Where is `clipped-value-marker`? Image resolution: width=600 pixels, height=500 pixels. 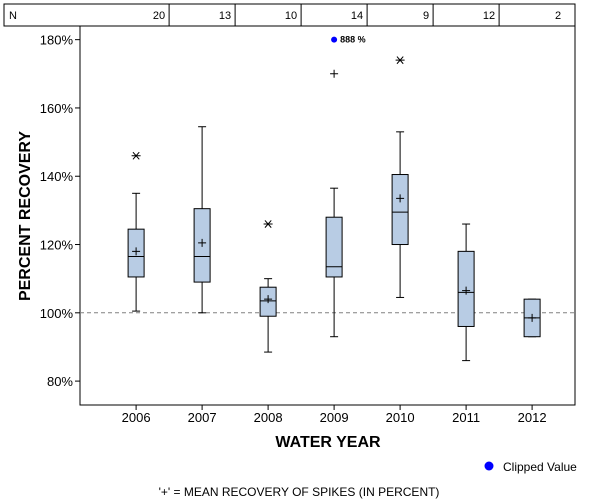 clipped-value-marker is located at coordinates (334, 39).